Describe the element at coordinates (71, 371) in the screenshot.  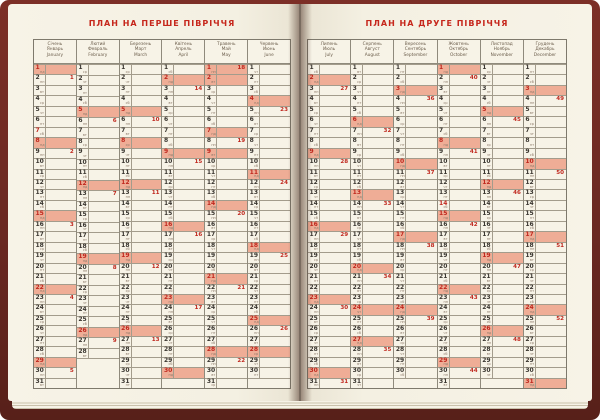
I see `week-number: 5` at that location.